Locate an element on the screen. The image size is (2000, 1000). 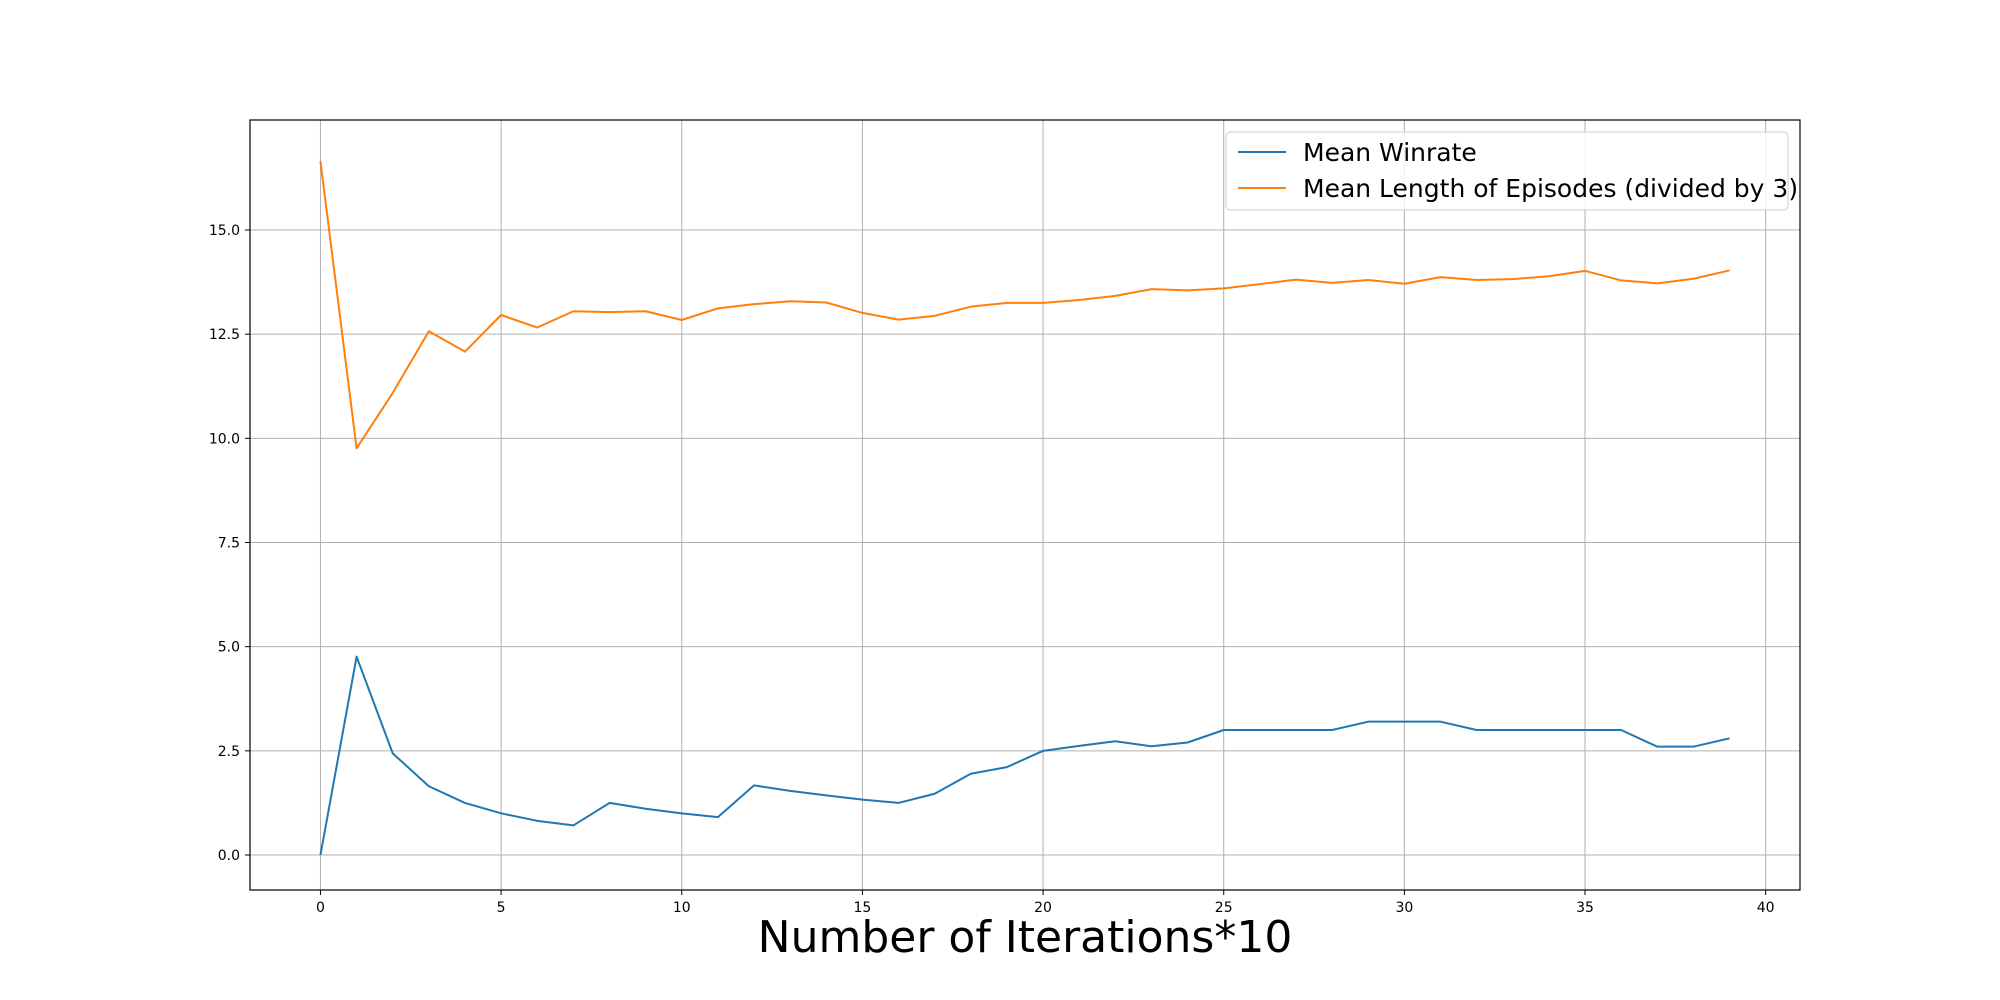
y-tick-label: 5.0 is located at coordinates (229, 648).